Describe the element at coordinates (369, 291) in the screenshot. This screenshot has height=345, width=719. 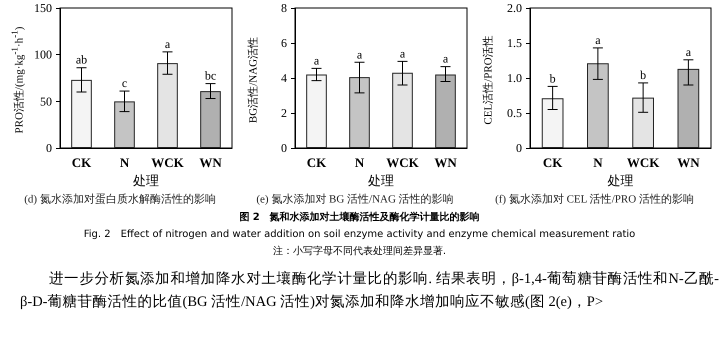
I see `text: 进一步分析氮添加和增加降水对土壤酶化学计量比的影响. 结果表明，β-1,4-葡萄糖苷酶活性和N-乙酰-β-D-葡糖苷酶活性的比值(BG 活性/NAG 活性)对氮添加和降水增加响应不敏感(图 2(e)，P>` at that location.